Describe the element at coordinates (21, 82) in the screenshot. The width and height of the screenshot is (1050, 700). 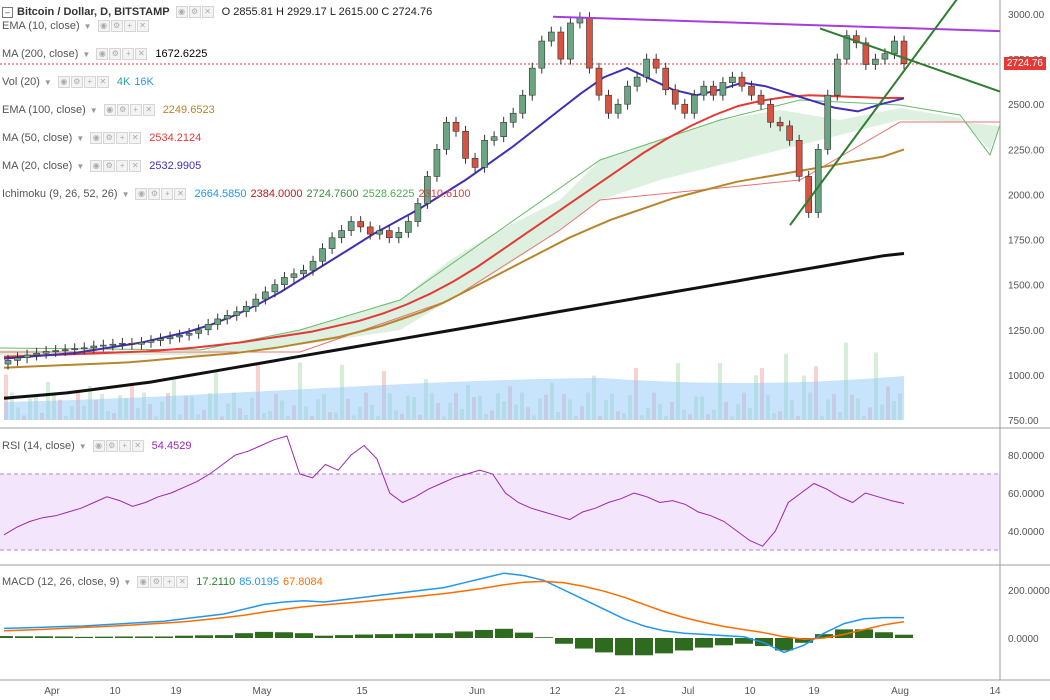
I see `legend-label: Vol (20)` at that location.